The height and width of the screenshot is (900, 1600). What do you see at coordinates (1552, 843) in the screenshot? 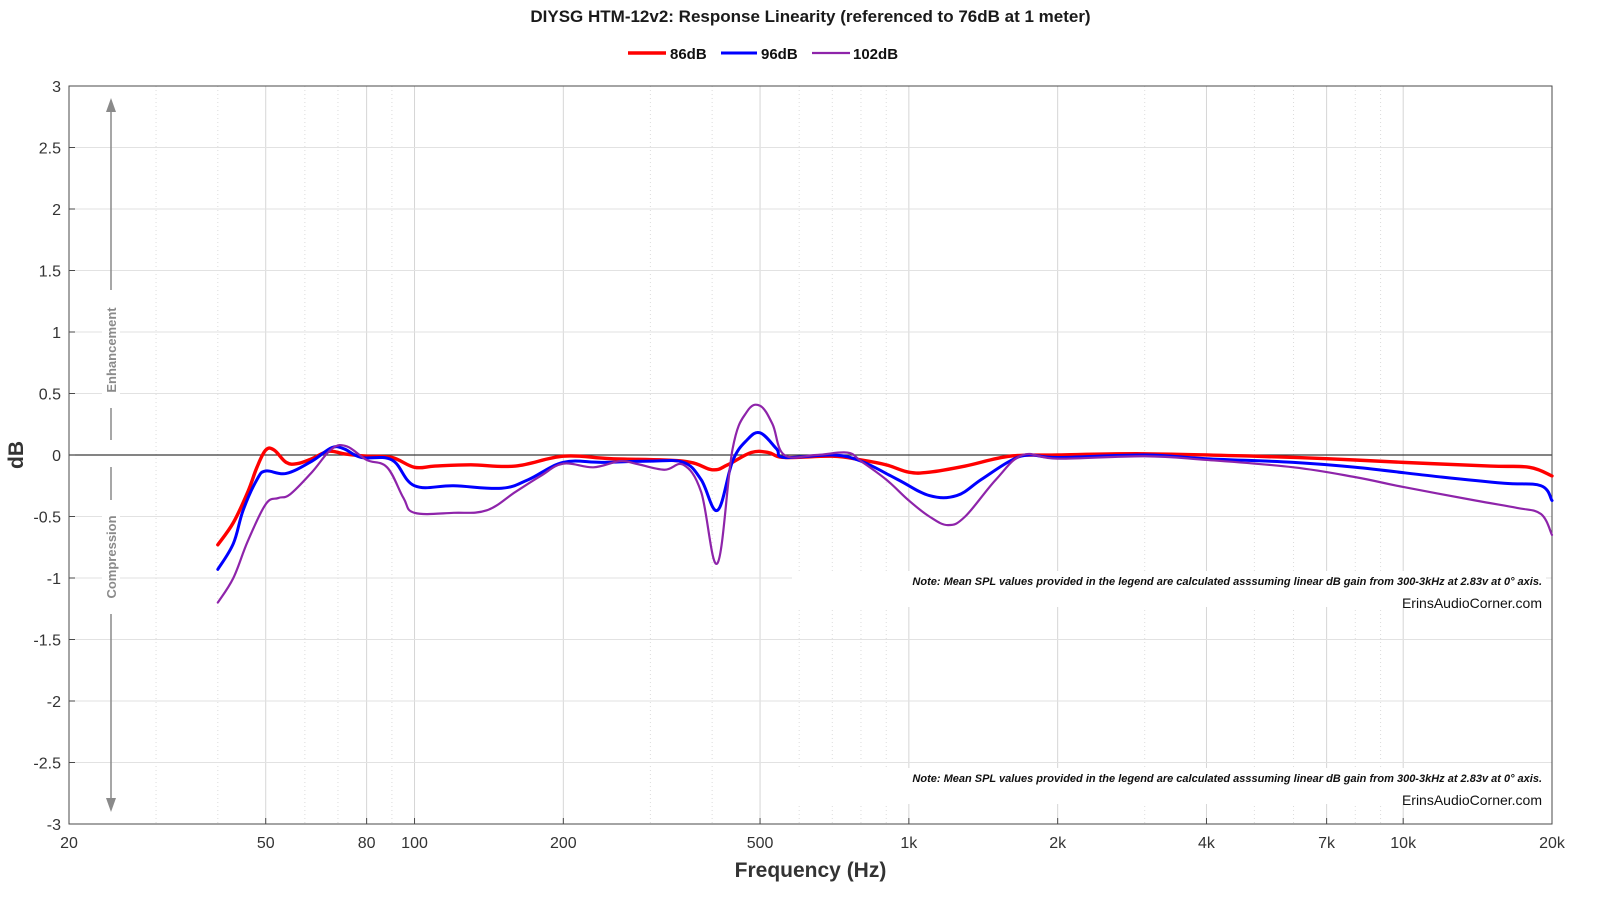
I see `x-tick-label: 20k` at bounding box center [1552, 843].